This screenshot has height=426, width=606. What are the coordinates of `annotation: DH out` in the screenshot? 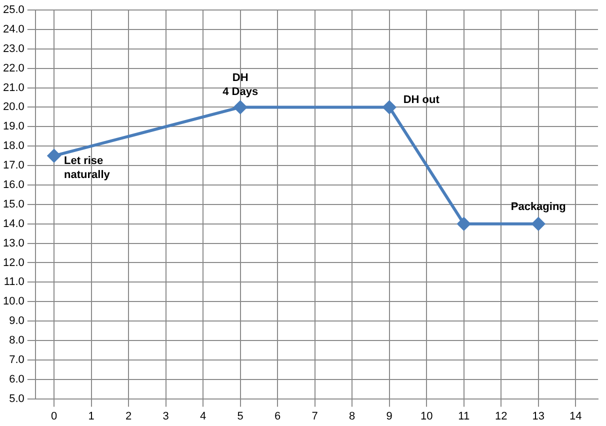 It's located at (421, 100).